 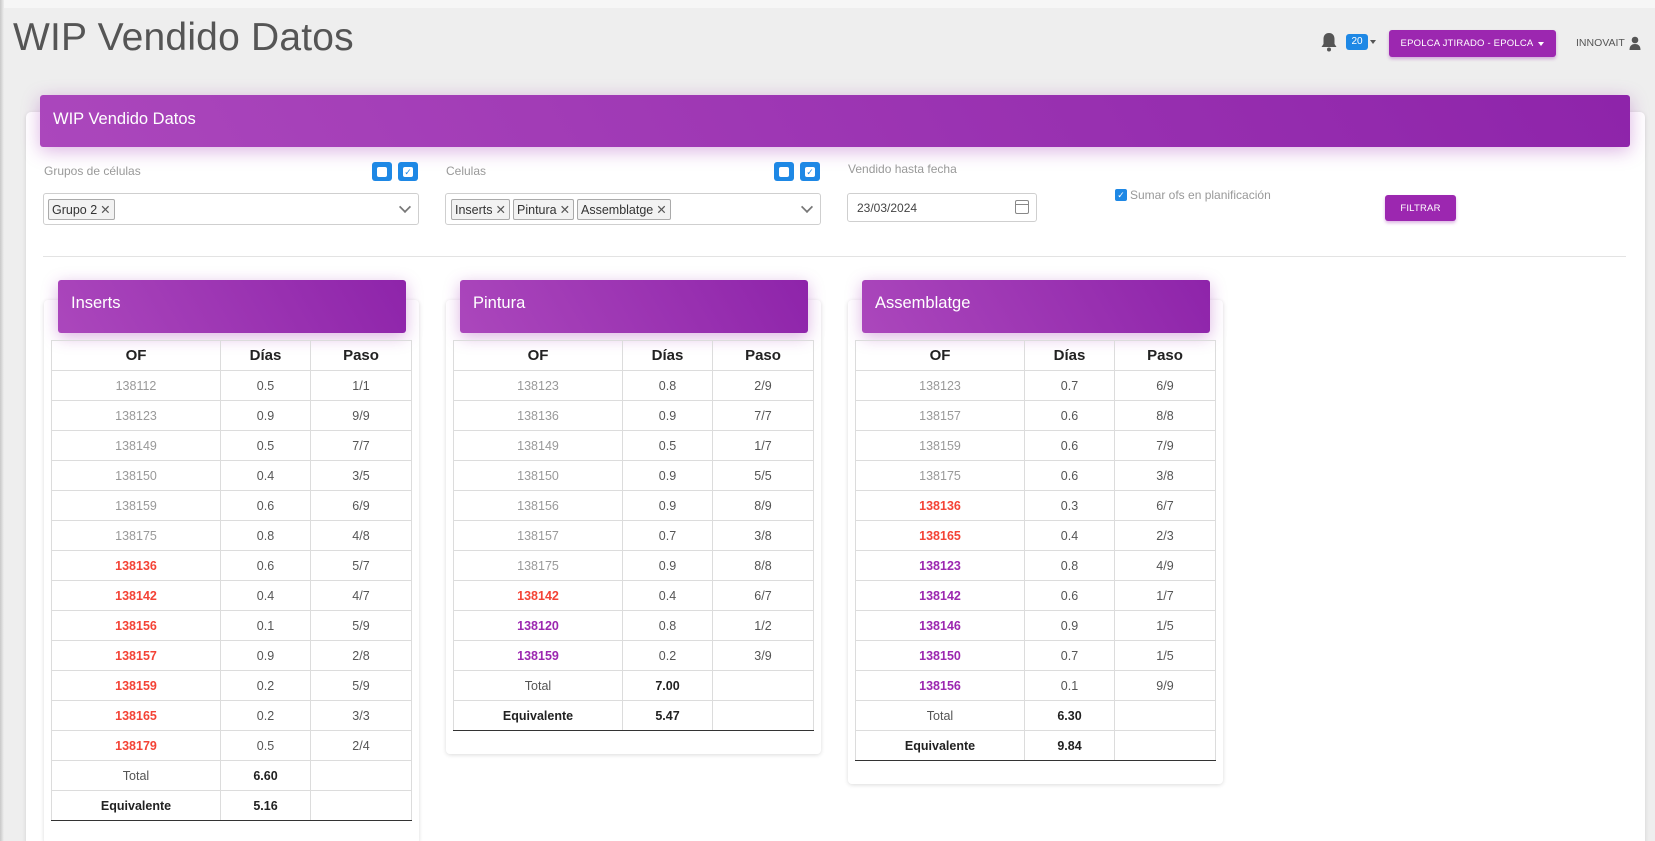 What do you see at coordinates (1329, 42) in the screenshot?
I see `bell-icon` at bounding box center [1329, 42].